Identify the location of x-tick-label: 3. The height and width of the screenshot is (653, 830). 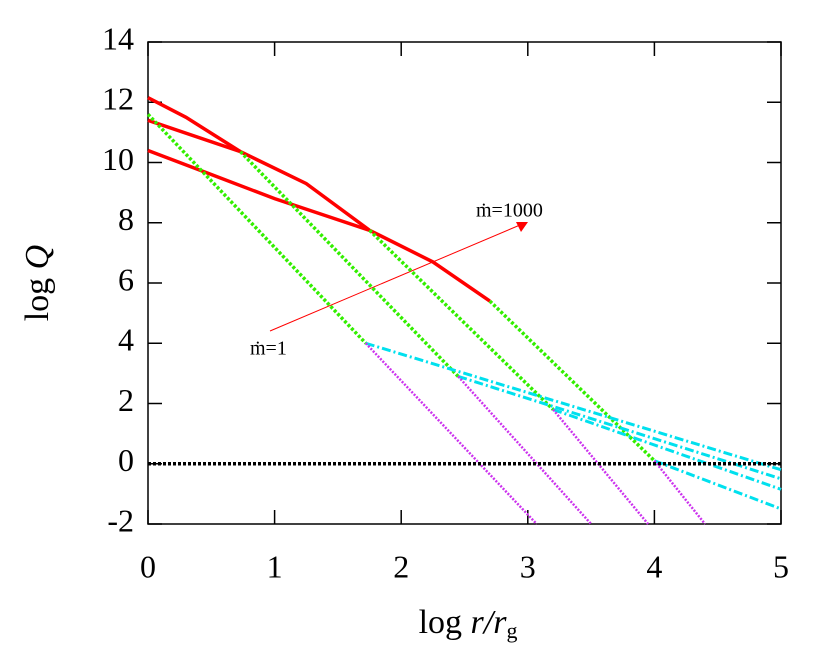
(528, 566).